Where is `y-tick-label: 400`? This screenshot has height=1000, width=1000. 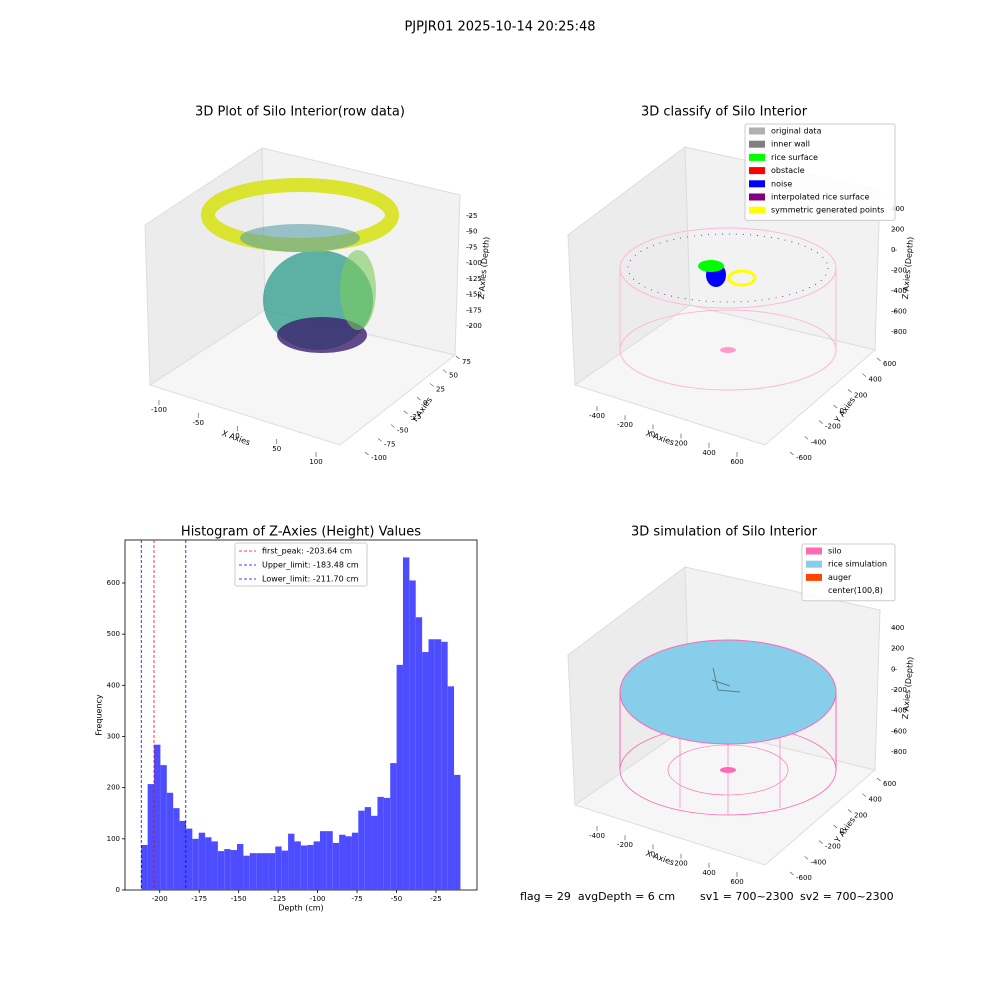
y-tick-label: 400 is located at coordinates (875, 380).